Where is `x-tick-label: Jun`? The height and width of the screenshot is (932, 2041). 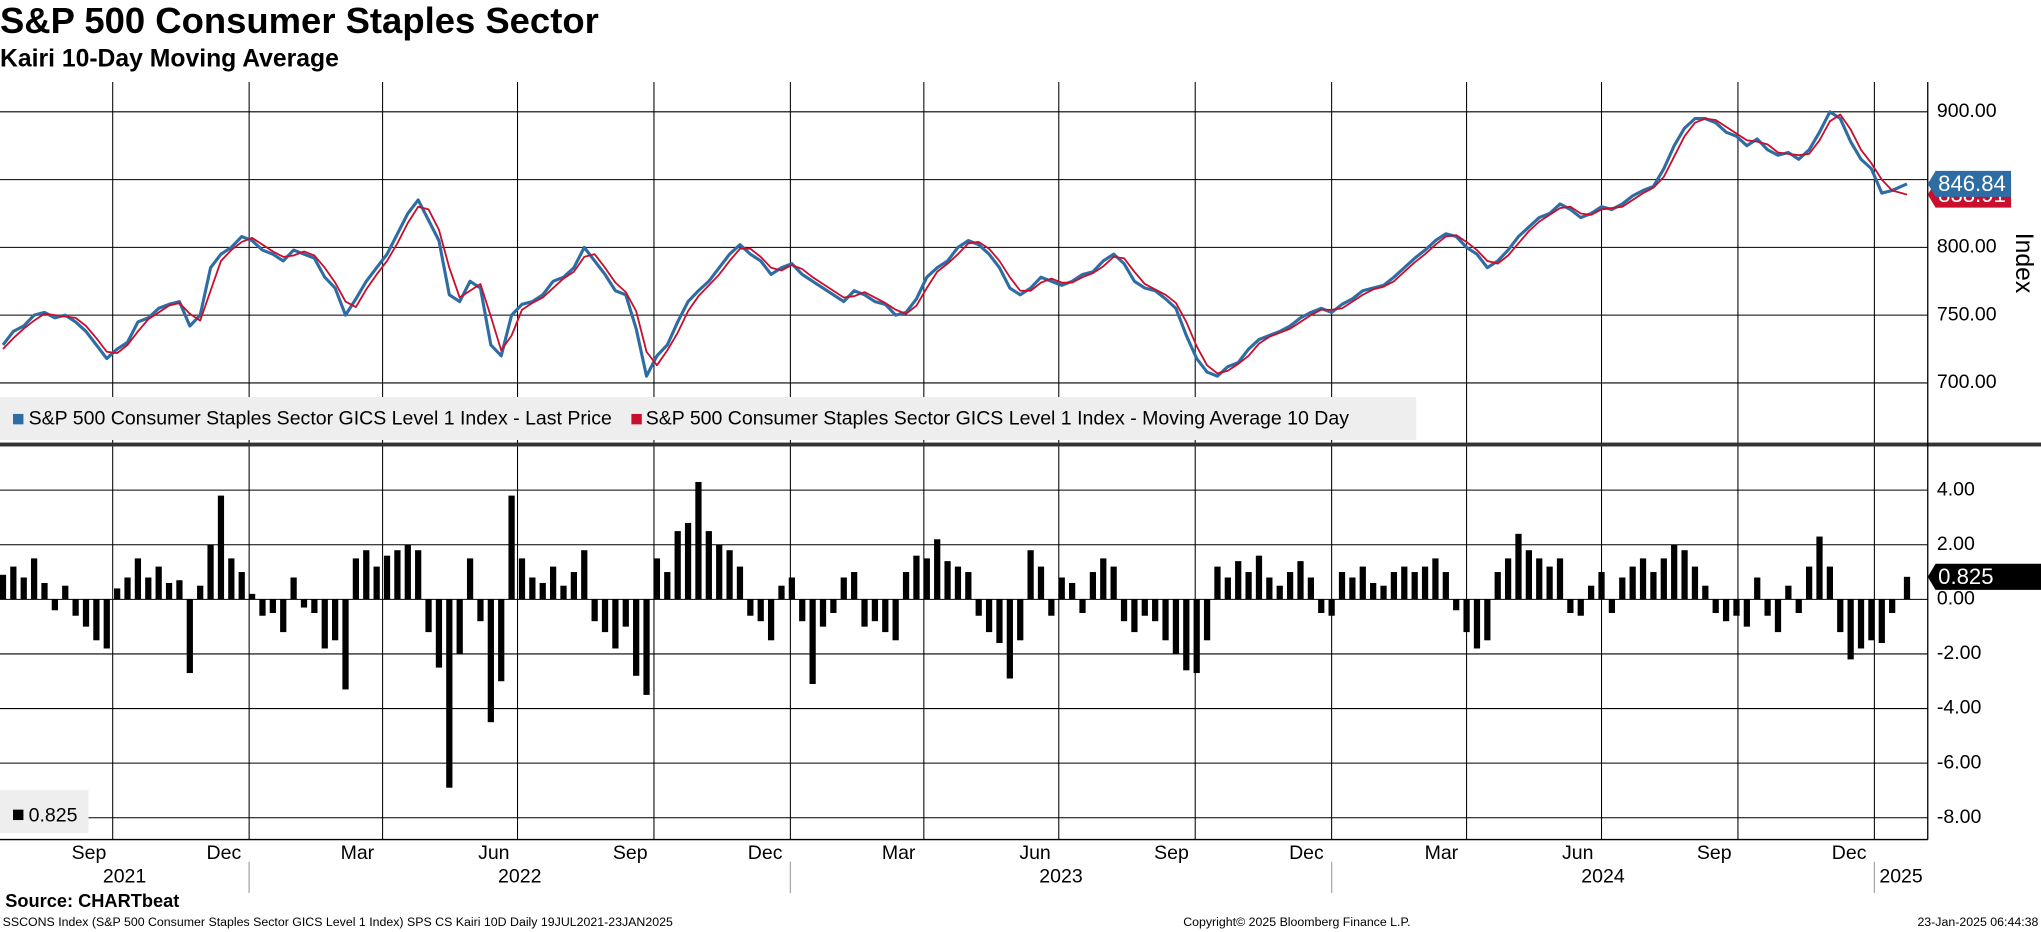 x-tick-label: Jun is located at coordinates (1577, 853).